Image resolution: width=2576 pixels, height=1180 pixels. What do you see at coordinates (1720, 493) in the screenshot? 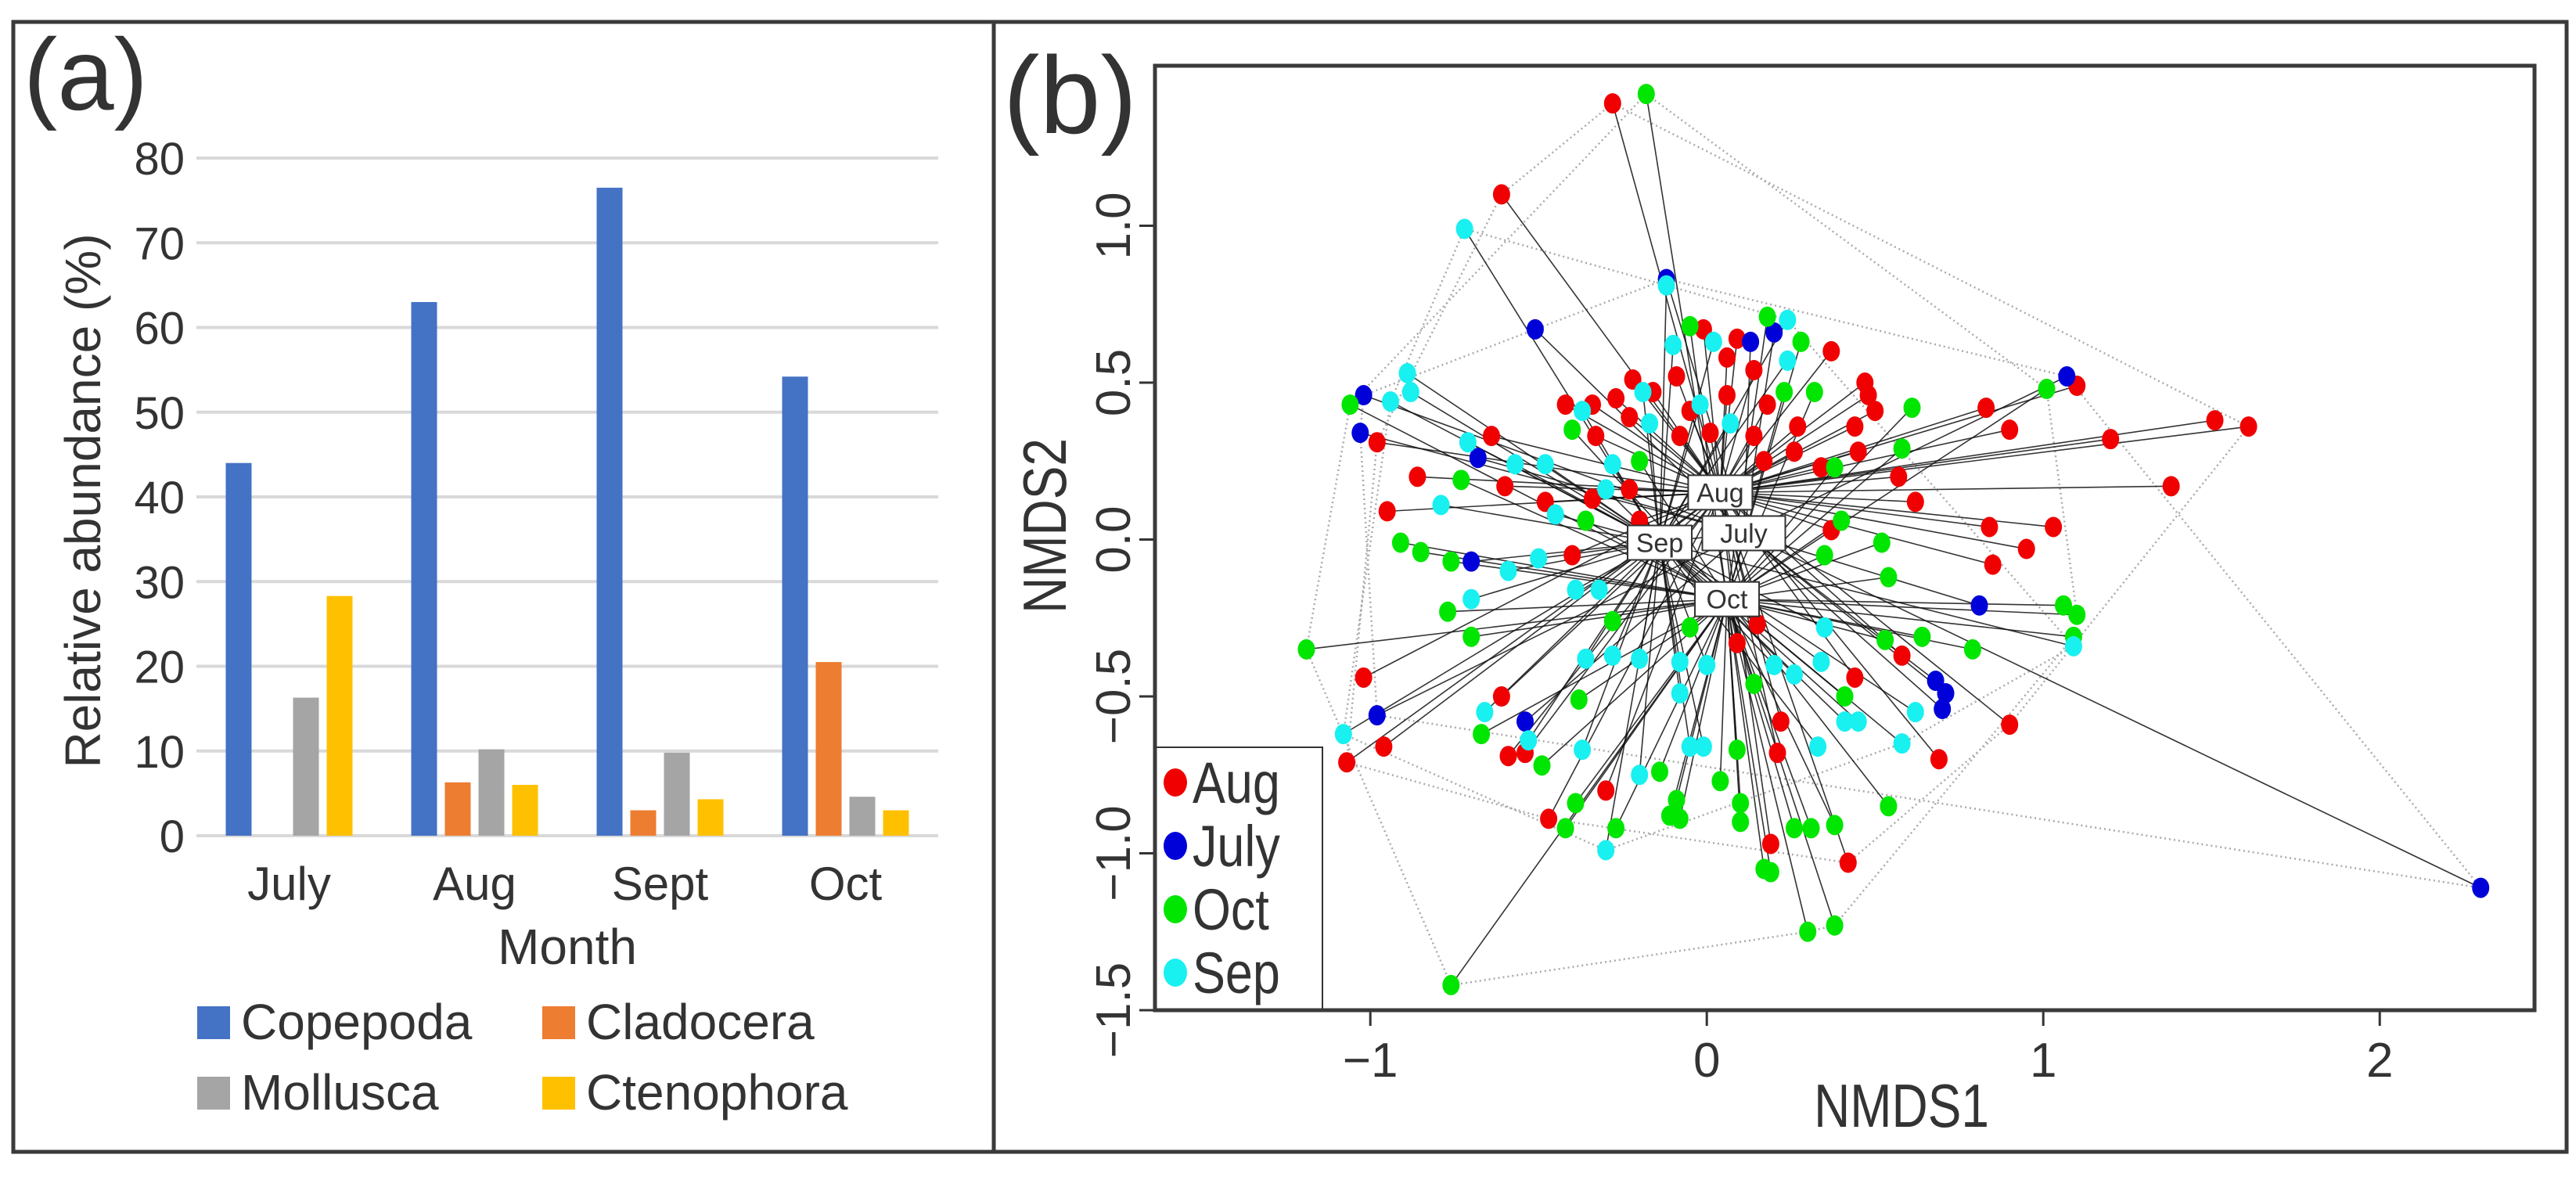
I see `centroid-text: Aug` at bounding box center [1720, 493].